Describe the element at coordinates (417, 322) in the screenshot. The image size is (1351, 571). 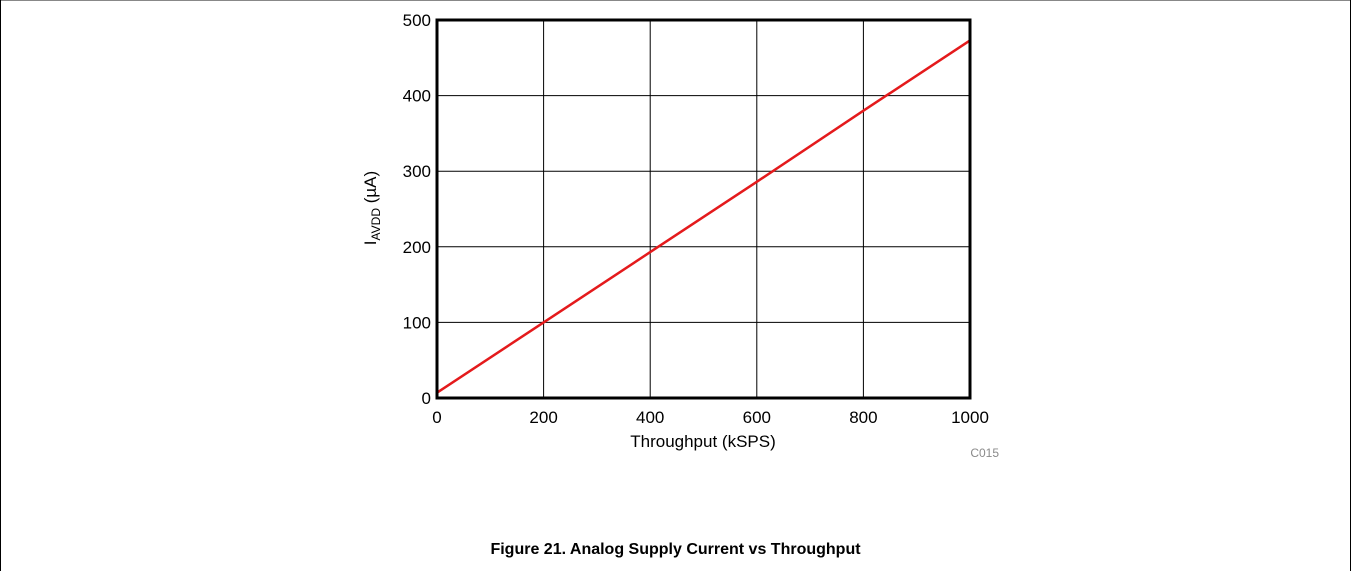
I see `y-tick-label: 100` at that location.